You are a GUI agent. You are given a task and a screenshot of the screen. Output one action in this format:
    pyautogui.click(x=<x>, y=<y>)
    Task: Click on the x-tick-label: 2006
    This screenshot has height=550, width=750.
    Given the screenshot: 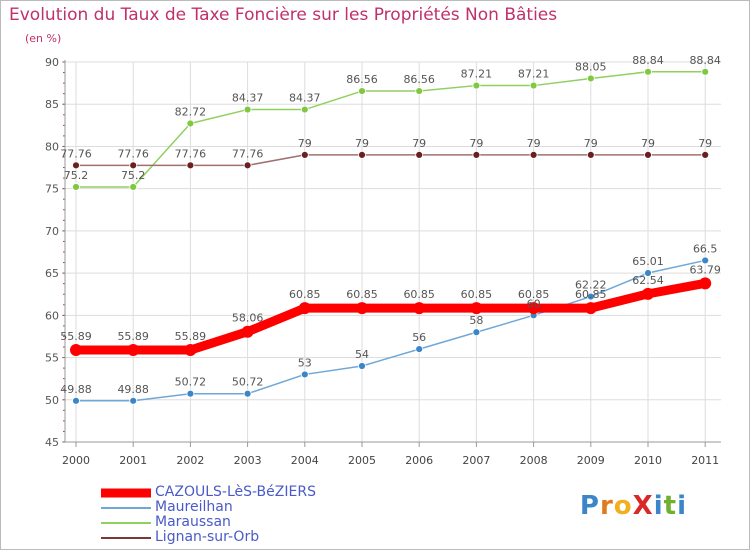 What is the action you would take?
    pyautogui.click(x=419, y=460)
    